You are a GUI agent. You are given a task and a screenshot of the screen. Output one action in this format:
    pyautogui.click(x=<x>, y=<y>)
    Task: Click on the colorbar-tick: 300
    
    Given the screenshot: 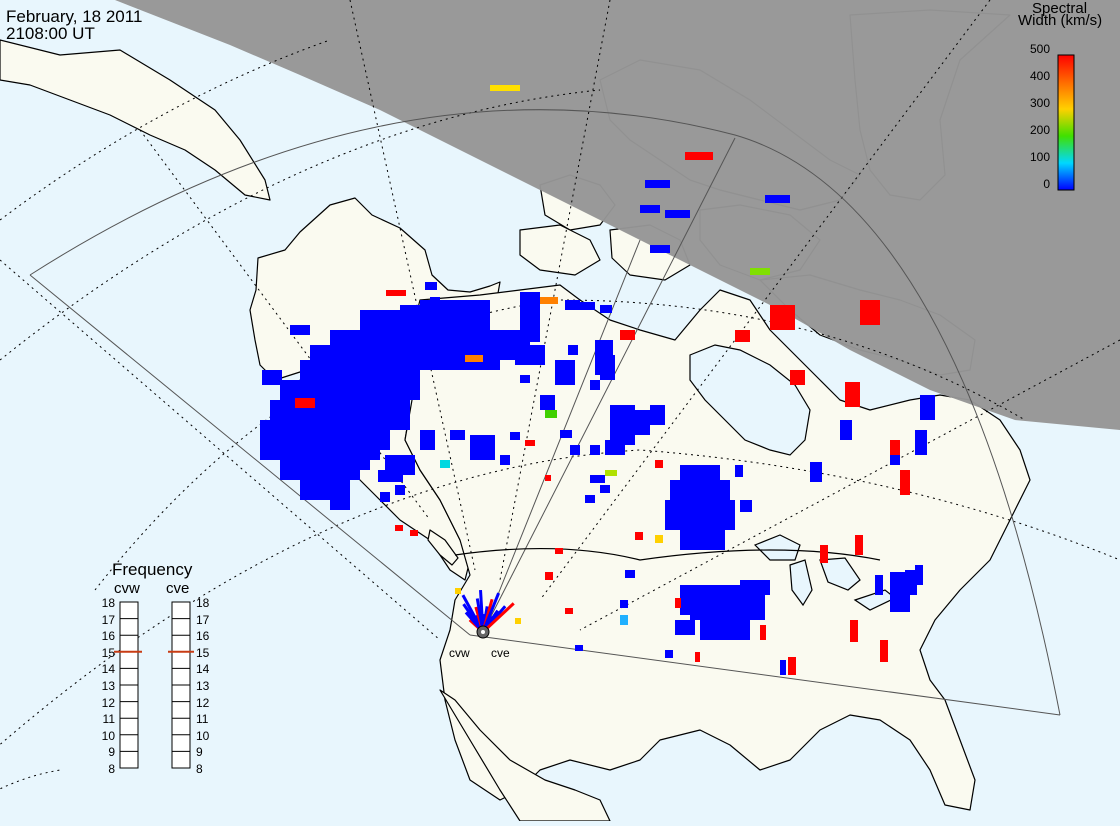 What is the action you would take?
    pyautogui.click(x=1039, y=103)
    